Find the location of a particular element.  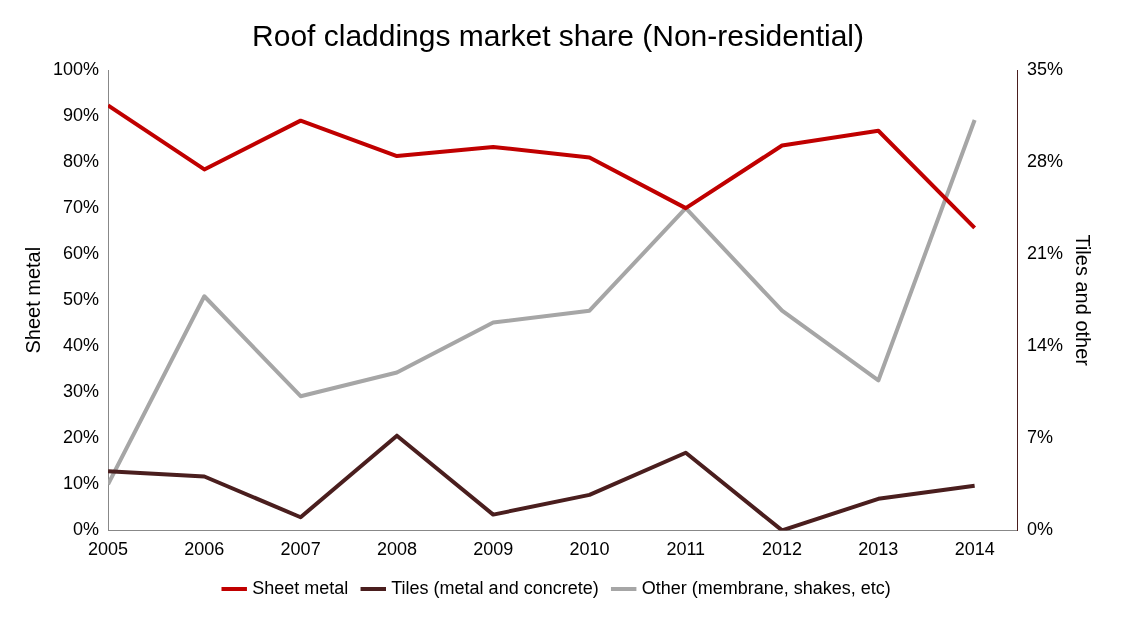

x-tick-label: 2005 is located at coordinates (108, 549).